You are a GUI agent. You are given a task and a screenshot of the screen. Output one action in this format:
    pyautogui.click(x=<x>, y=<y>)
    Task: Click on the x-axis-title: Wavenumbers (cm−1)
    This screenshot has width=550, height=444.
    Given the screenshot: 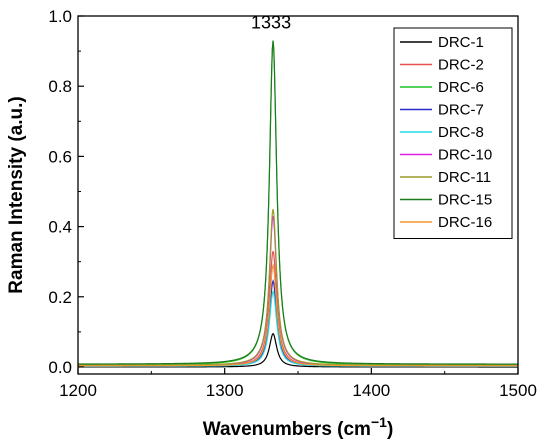 What is the action you would take?
    pyautogui.click(x=298, y=427)
    